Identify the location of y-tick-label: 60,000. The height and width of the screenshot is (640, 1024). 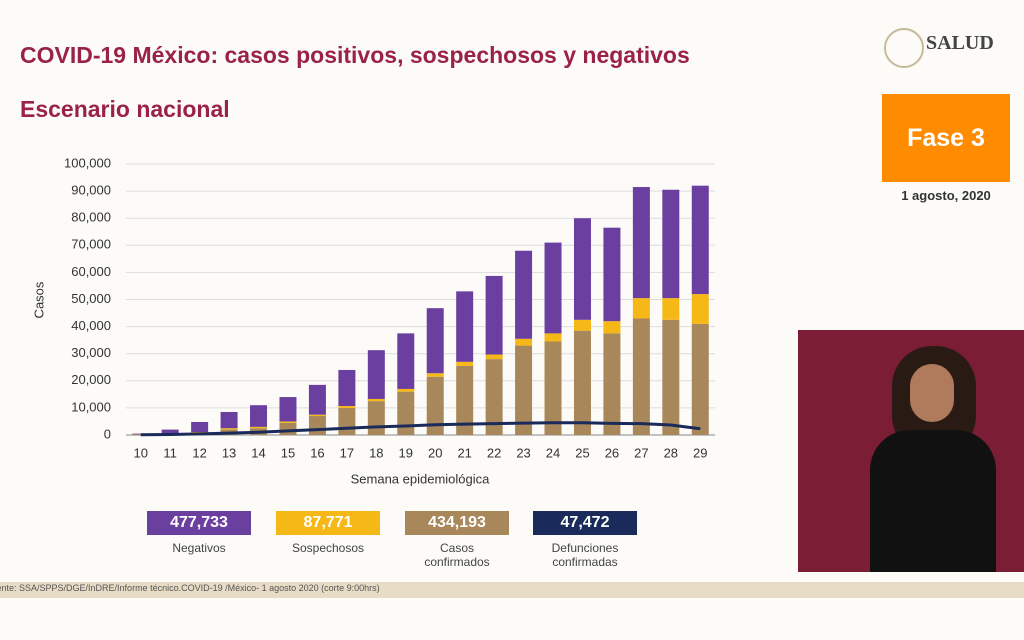
(91, 271).